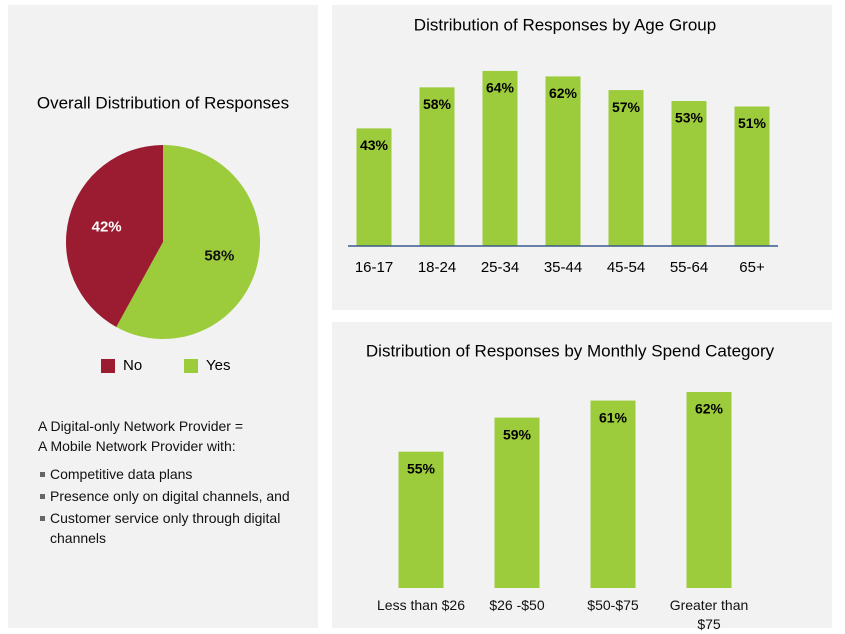 The width and height of the screenshot is (845, 634). Describe the element at coordinates (137, 446) in the screenshot. I see `notes-heading: A Mobile Network Provider with:` at that location.